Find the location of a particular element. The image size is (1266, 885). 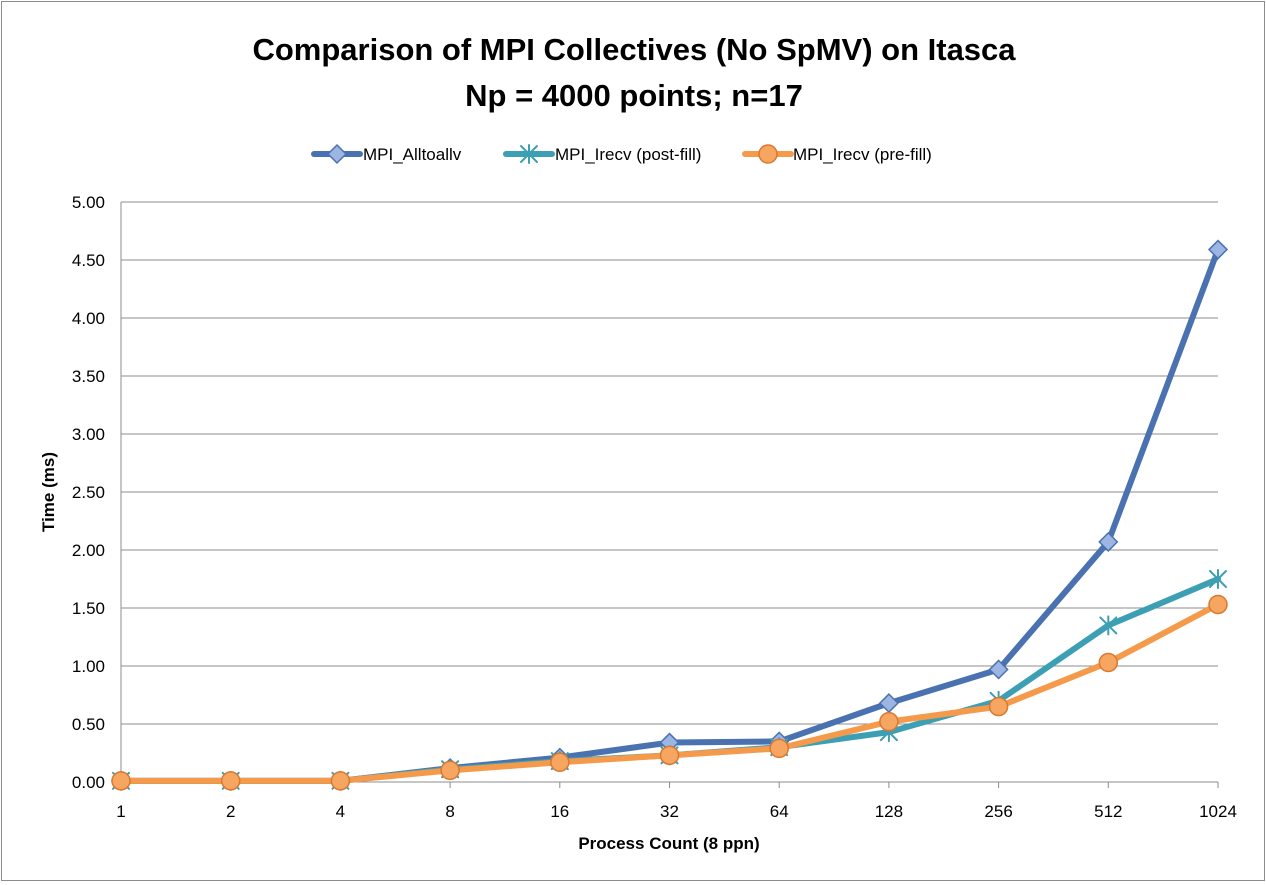

y-tick-label: 3.00 is located at coordinates (88, 434).